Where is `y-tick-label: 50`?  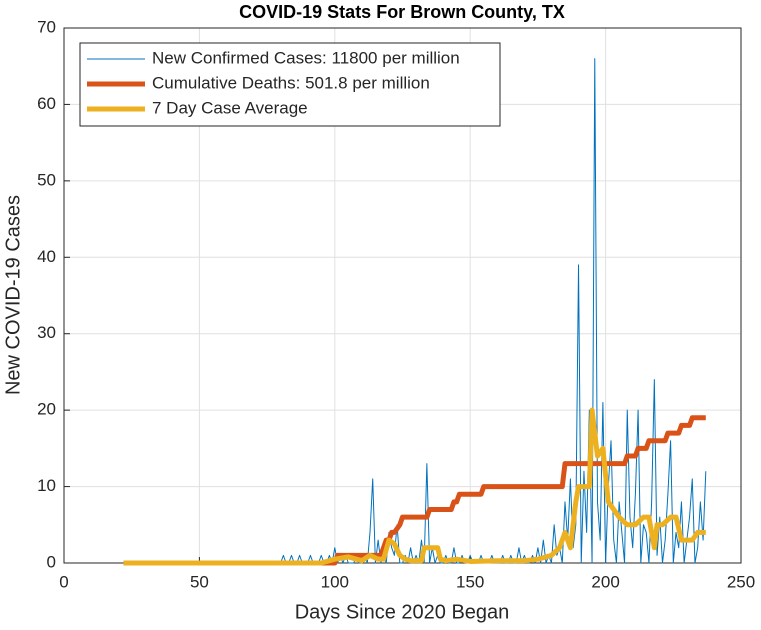 y-tick-label: 50 is located at coordinates (46, 179).